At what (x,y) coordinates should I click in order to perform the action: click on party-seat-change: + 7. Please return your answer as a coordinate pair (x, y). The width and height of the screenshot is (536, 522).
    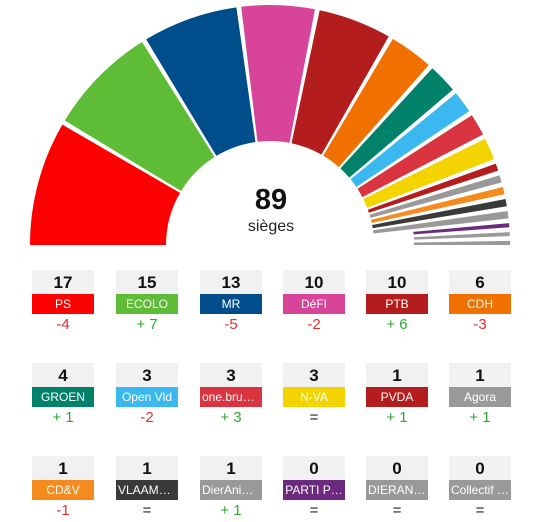
    Looking at the image, I should click on (147, 324).